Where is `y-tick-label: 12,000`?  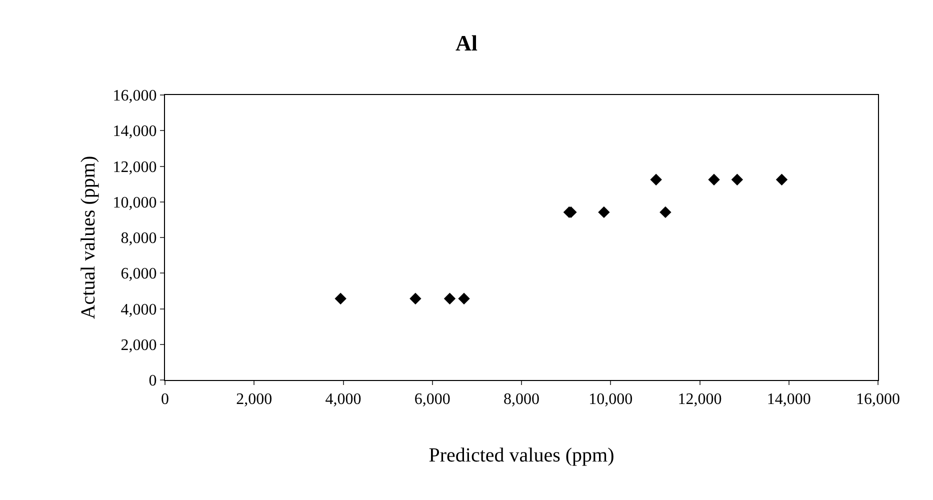 y-tick-label: 12,000 is located at coordinates (134, 167).